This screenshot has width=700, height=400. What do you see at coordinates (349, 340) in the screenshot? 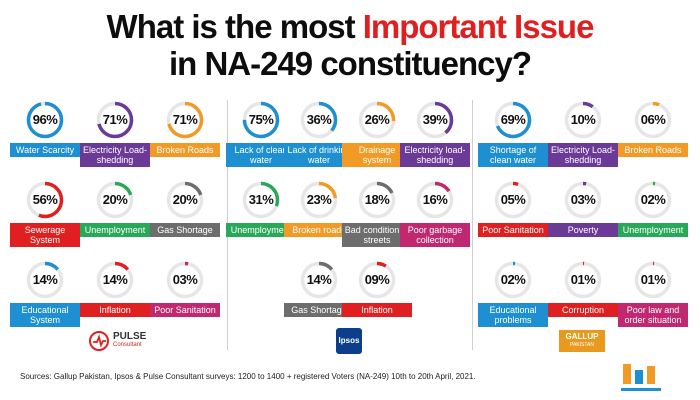
I see `ipsos-logo-text: Ipsos` at bounding box center [349, 340].